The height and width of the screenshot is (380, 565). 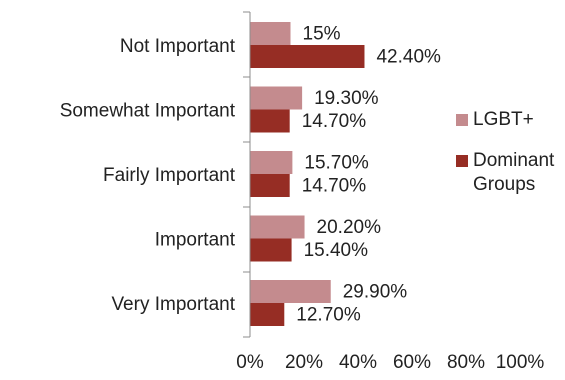 I want to click on category-label: Fairly Important, so click(x=169, y=175).